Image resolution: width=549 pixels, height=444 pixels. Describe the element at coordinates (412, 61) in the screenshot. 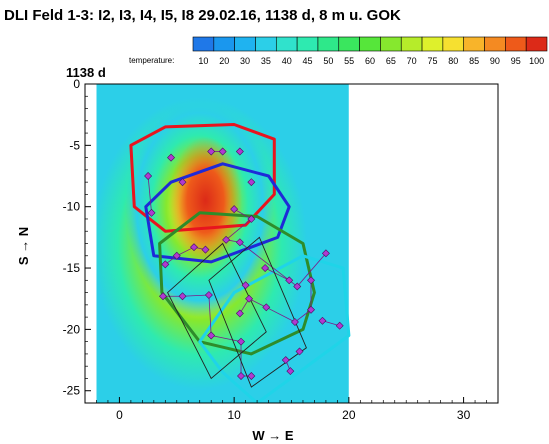

I see `legend-tick-label: 70` at that location.